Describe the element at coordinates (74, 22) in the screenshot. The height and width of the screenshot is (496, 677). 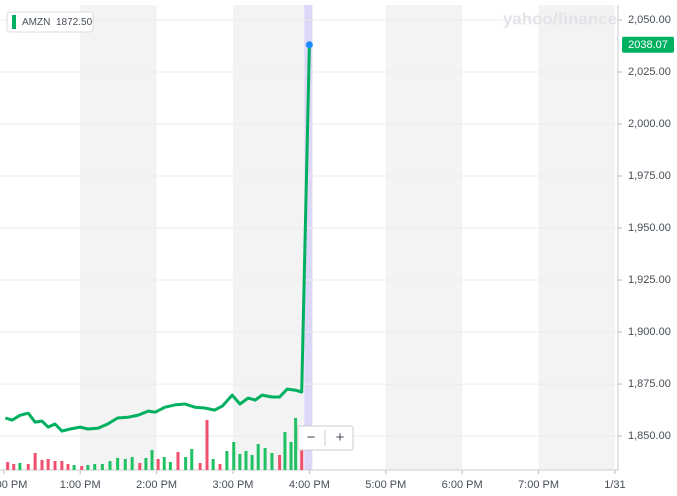
I see `legend-value: 1872.50` at that location.